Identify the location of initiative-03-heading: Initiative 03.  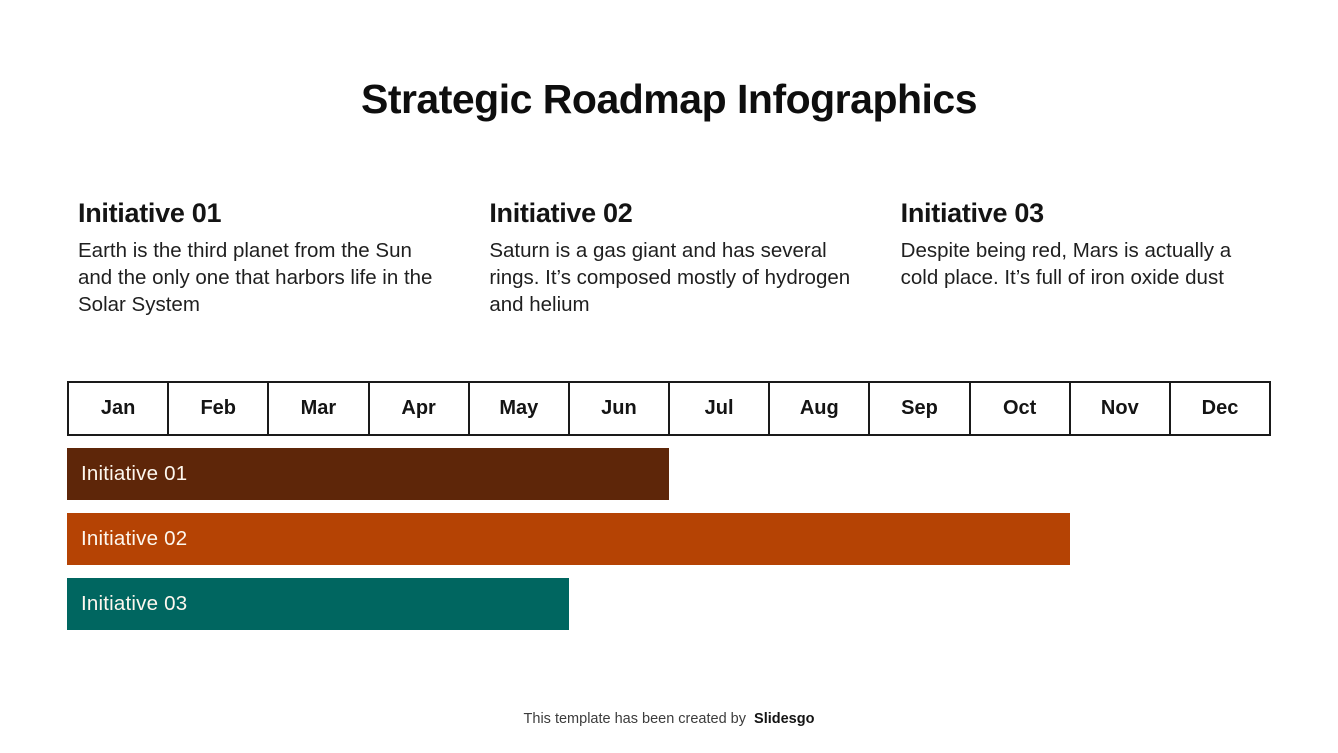
(972, 213).